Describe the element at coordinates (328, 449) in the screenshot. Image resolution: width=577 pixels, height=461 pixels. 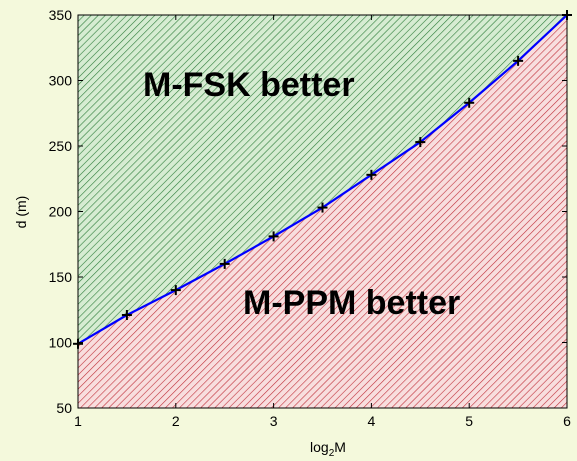
I see `x-axis-label: log2M` at that location.